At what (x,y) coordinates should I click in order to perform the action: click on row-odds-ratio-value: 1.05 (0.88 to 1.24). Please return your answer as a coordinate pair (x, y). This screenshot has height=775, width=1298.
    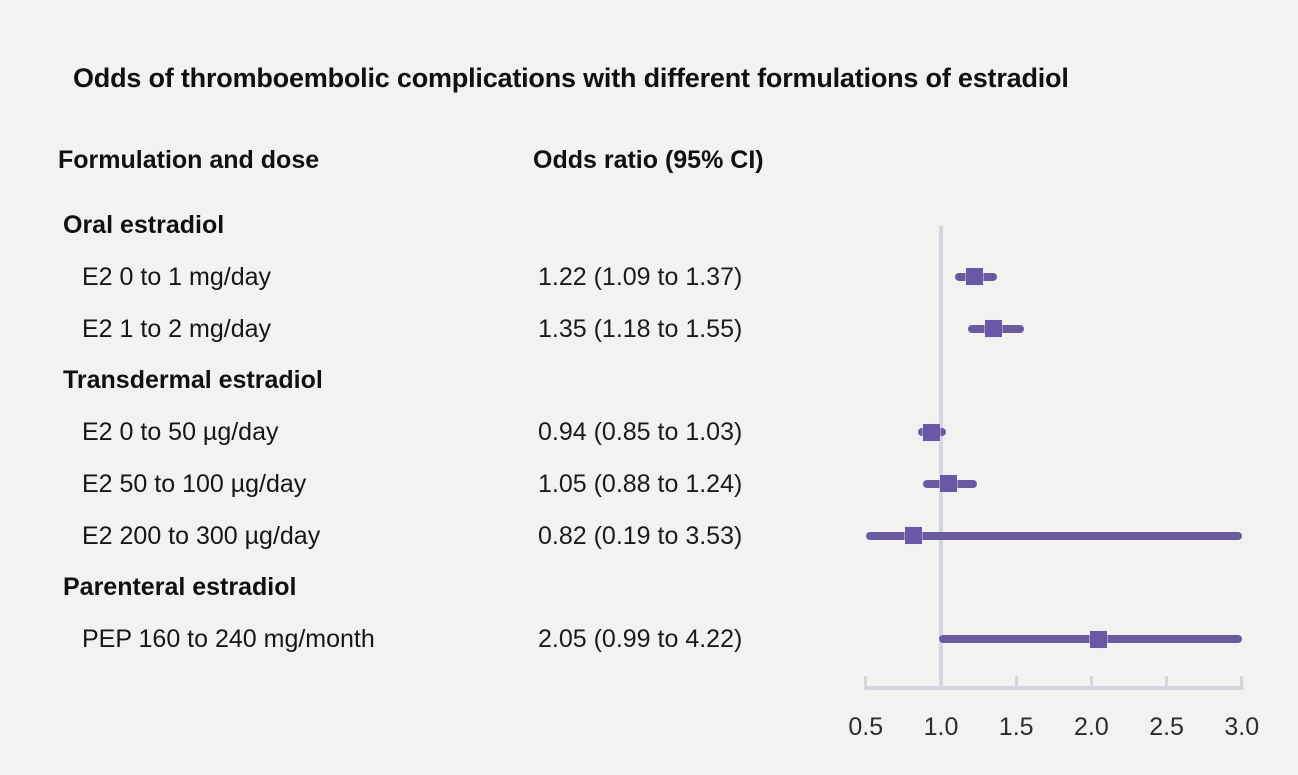
    Looking at the image, I should click on (640, 483).